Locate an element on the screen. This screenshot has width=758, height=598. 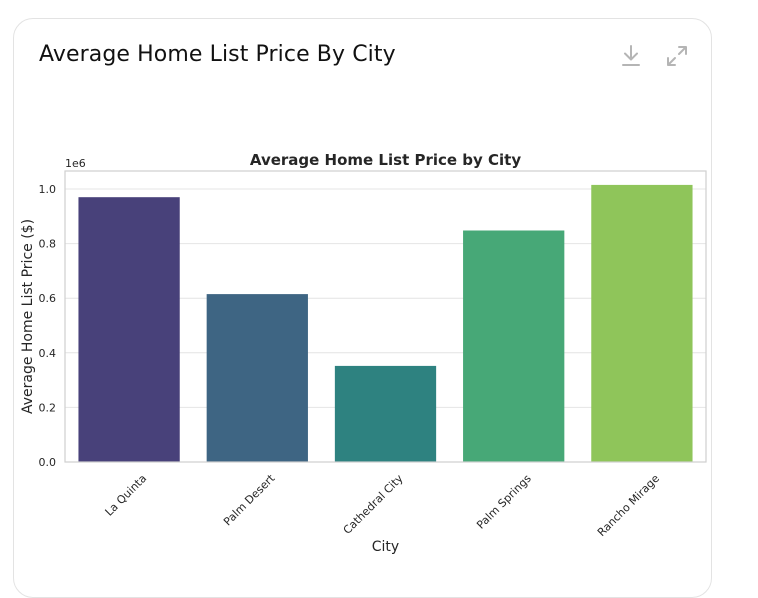
x-axis-label: City is located at coordinates (385, 547).